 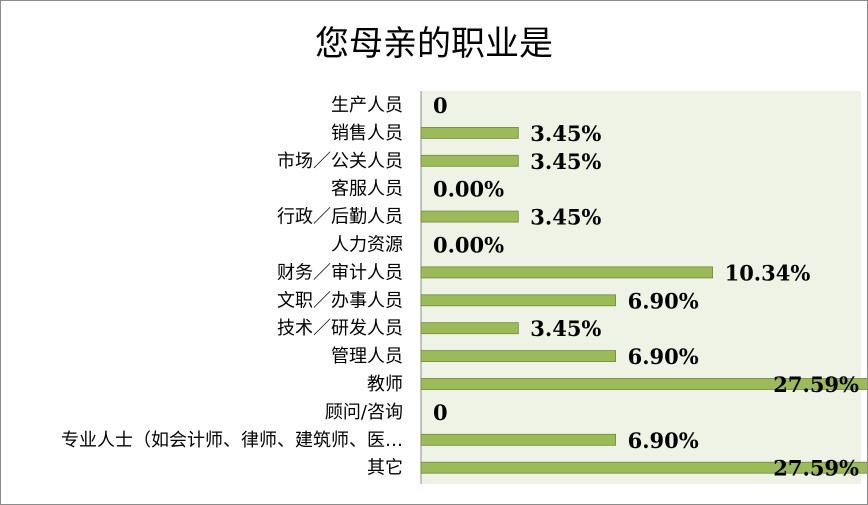 I want to click on category-label: 教师, so click(x=385, y=384).